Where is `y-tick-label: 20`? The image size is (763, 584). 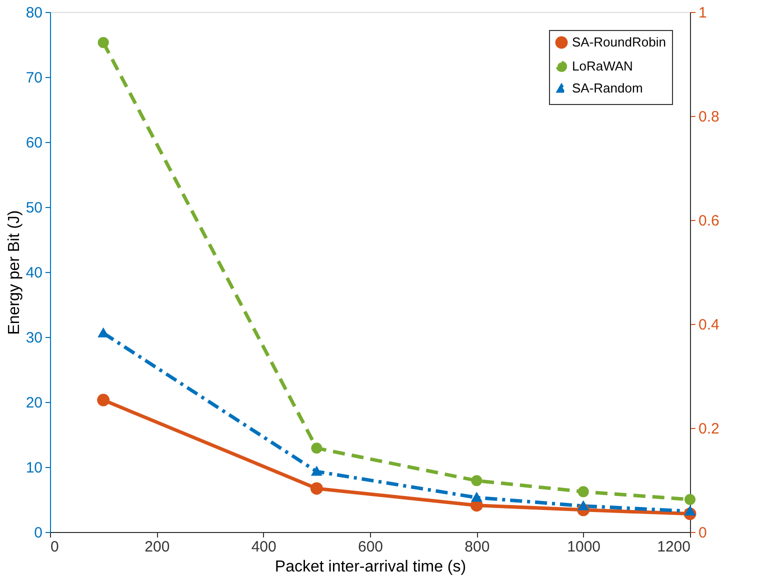 y-tick-label: 20 is located at coordinates (34, 403).